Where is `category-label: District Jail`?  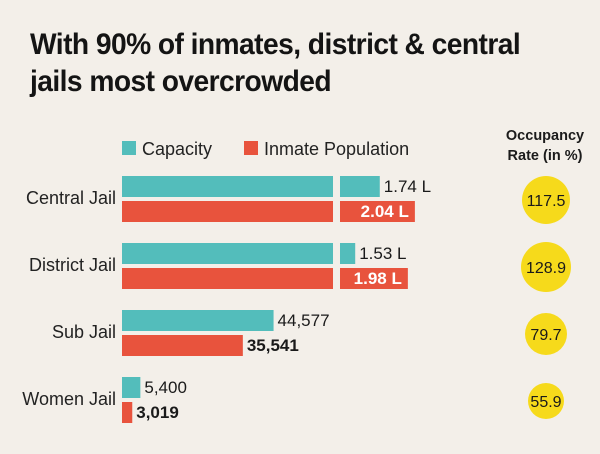
category-label: District Jail is located at coordinates (72, 265).